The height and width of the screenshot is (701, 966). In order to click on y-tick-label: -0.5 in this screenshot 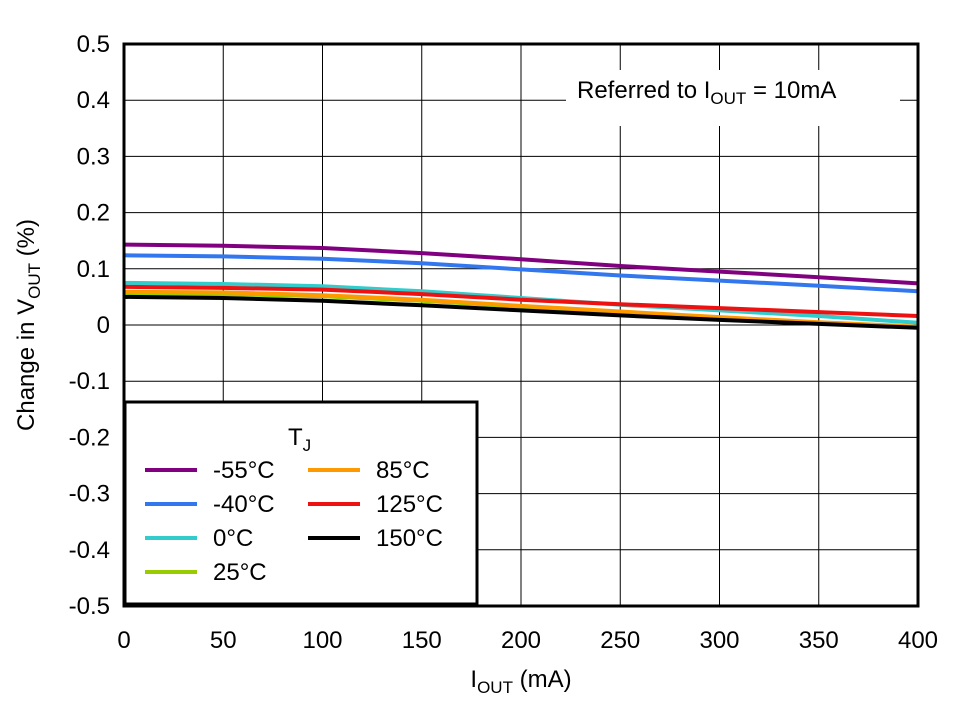, I will do `click(89, 606)`.